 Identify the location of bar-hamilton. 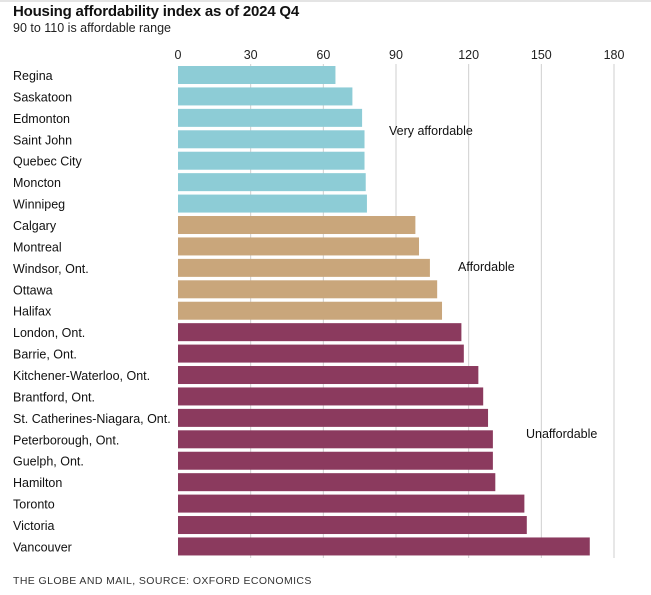
(337, 482).